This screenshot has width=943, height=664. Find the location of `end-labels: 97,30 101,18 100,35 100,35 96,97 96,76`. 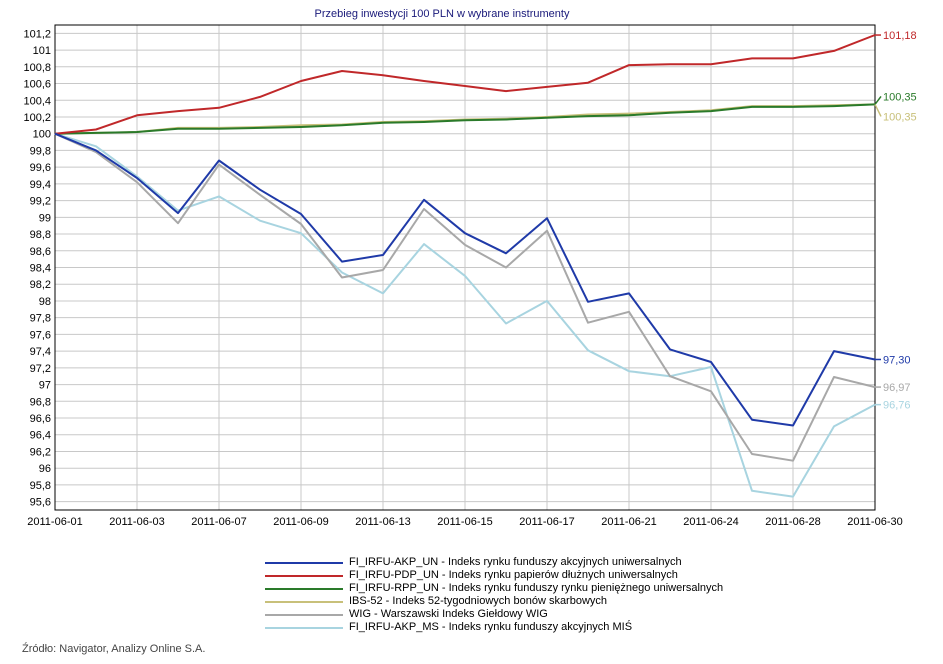

end-labels: 97,30 101,18 100,35 100,35 96,97 96,76 is located at coordinates (895, 221).